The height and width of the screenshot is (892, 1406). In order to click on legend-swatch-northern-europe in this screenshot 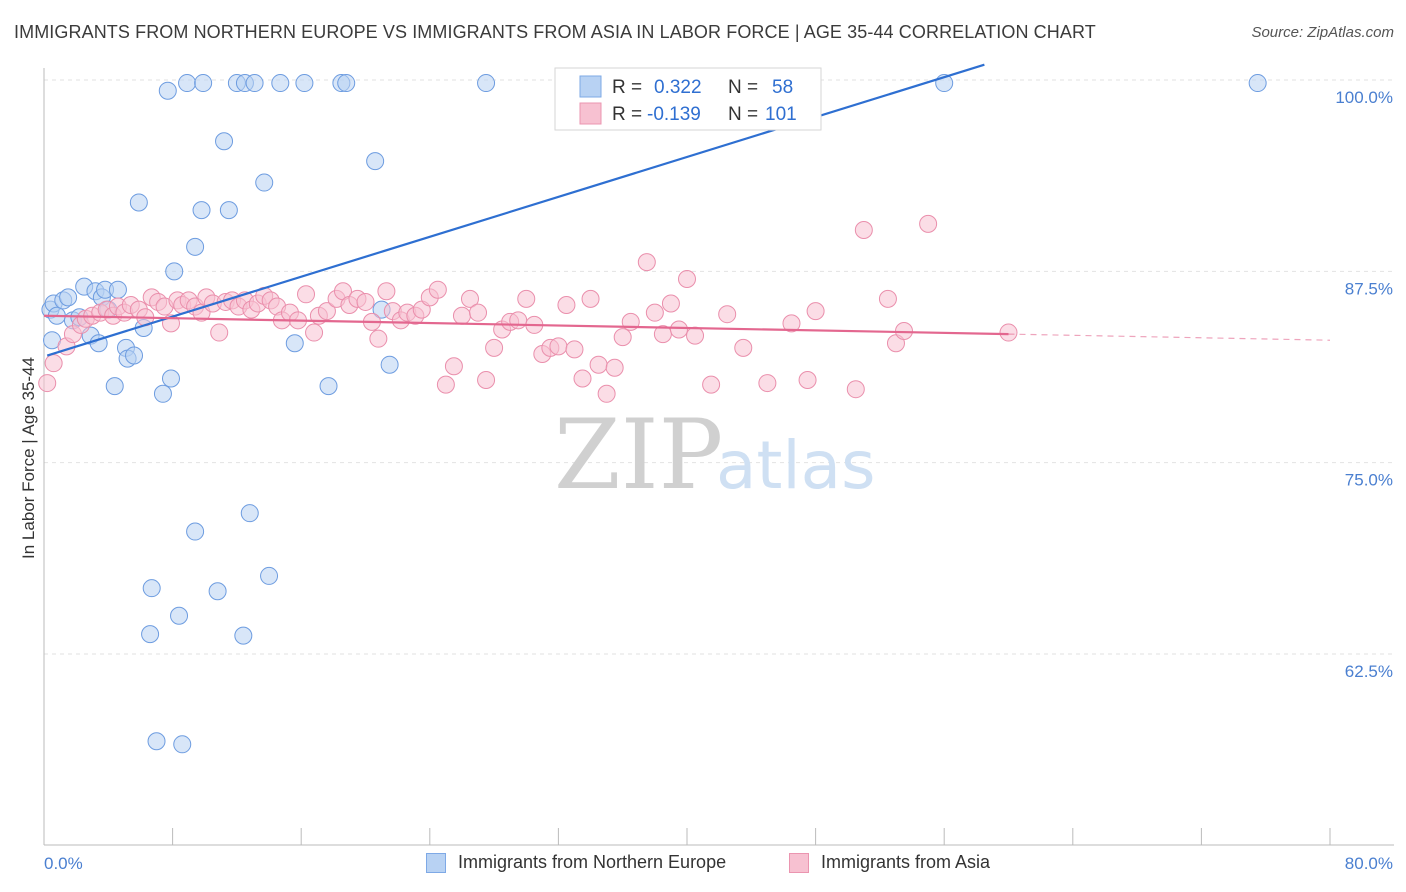, I will do `click(436, 862)`.